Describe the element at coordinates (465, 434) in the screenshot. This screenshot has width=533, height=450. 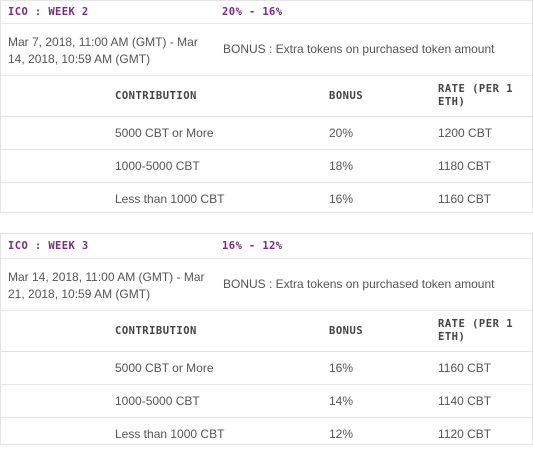
I see `cell-rate: 1120 CBT` at that location.